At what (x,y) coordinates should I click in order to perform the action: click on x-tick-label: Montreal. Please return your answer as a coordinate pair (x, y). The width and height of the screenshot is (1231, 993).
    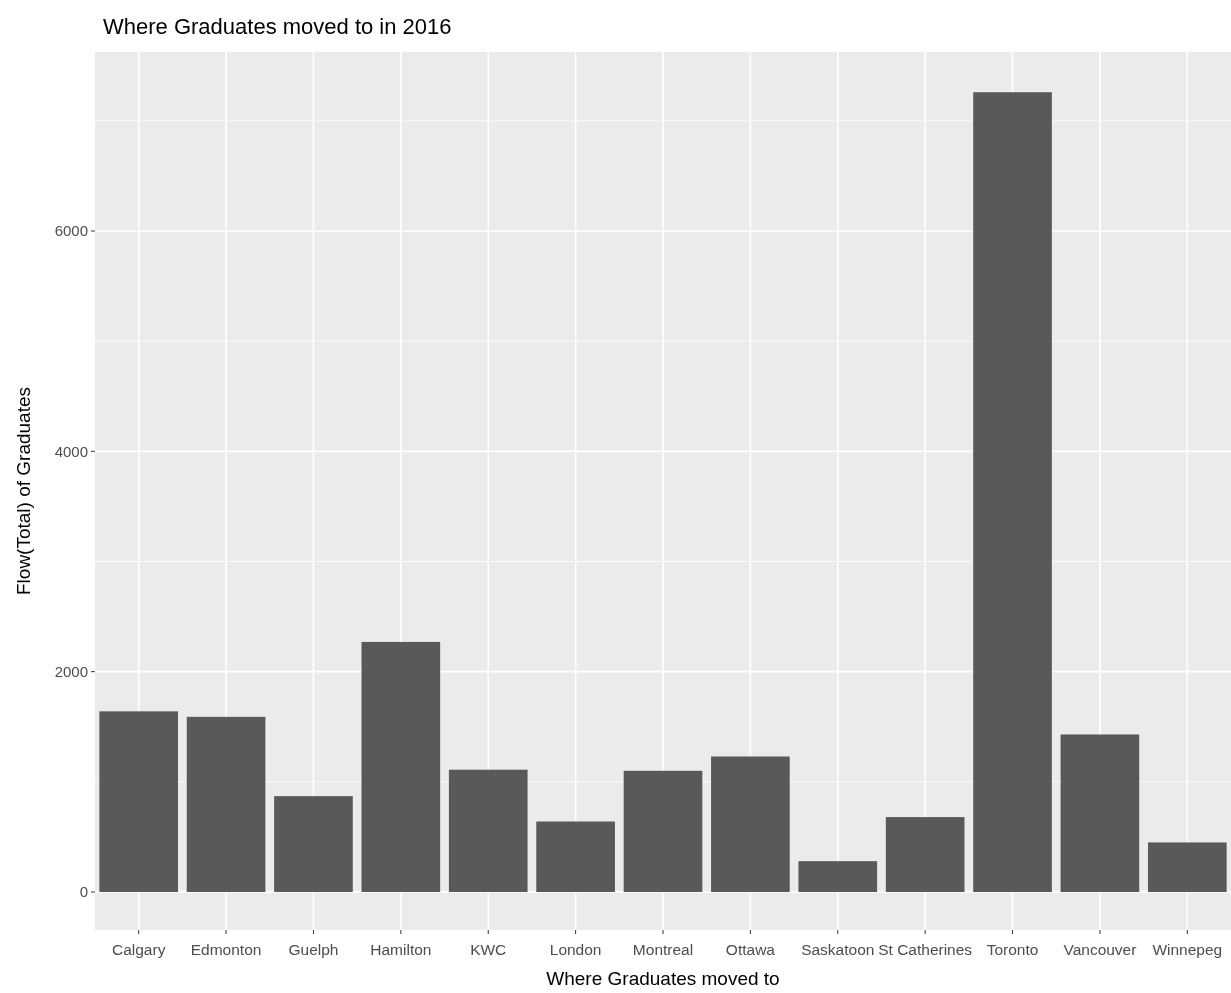
    Looking at the image, I should click on (663, 949).